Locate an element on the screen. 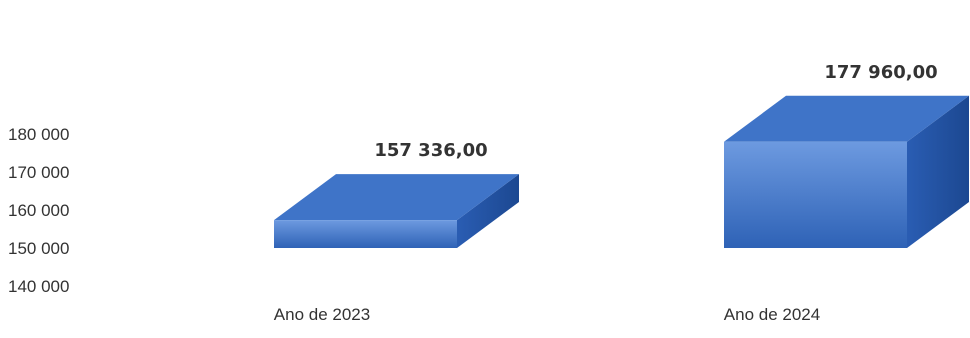  y-tick-label: 180 000 is located at coordinates (38, 134).